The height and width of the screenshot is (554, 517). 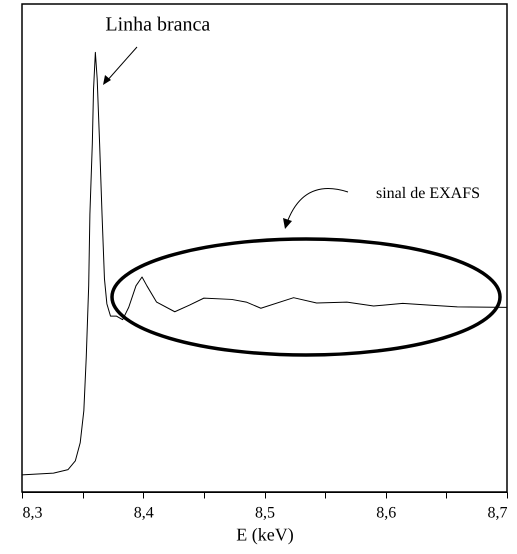 What do you see at coordinates (144, 513) in the screenshot?
I see `x-tick-label: 8,4` at bounding box center [144, 513].